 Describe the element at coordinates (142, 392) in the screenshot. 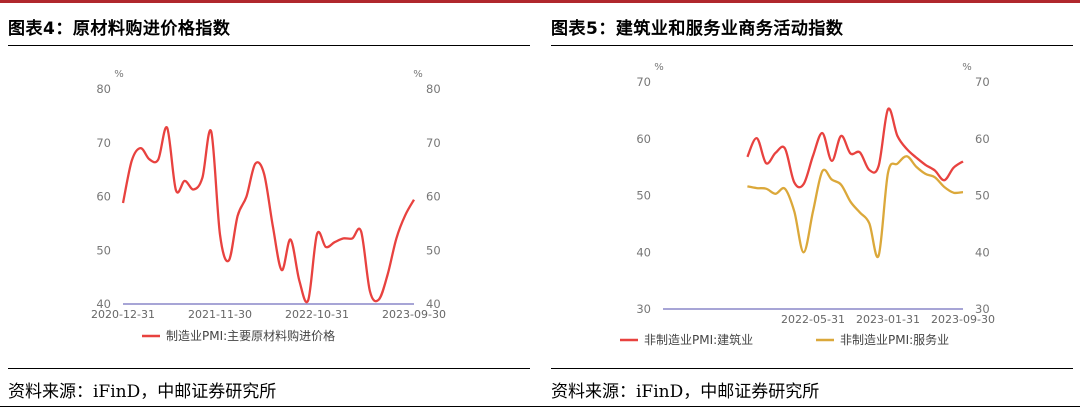

I see `source-note-left: 资料来源：iFinD，中邮证券研究所` at that location.